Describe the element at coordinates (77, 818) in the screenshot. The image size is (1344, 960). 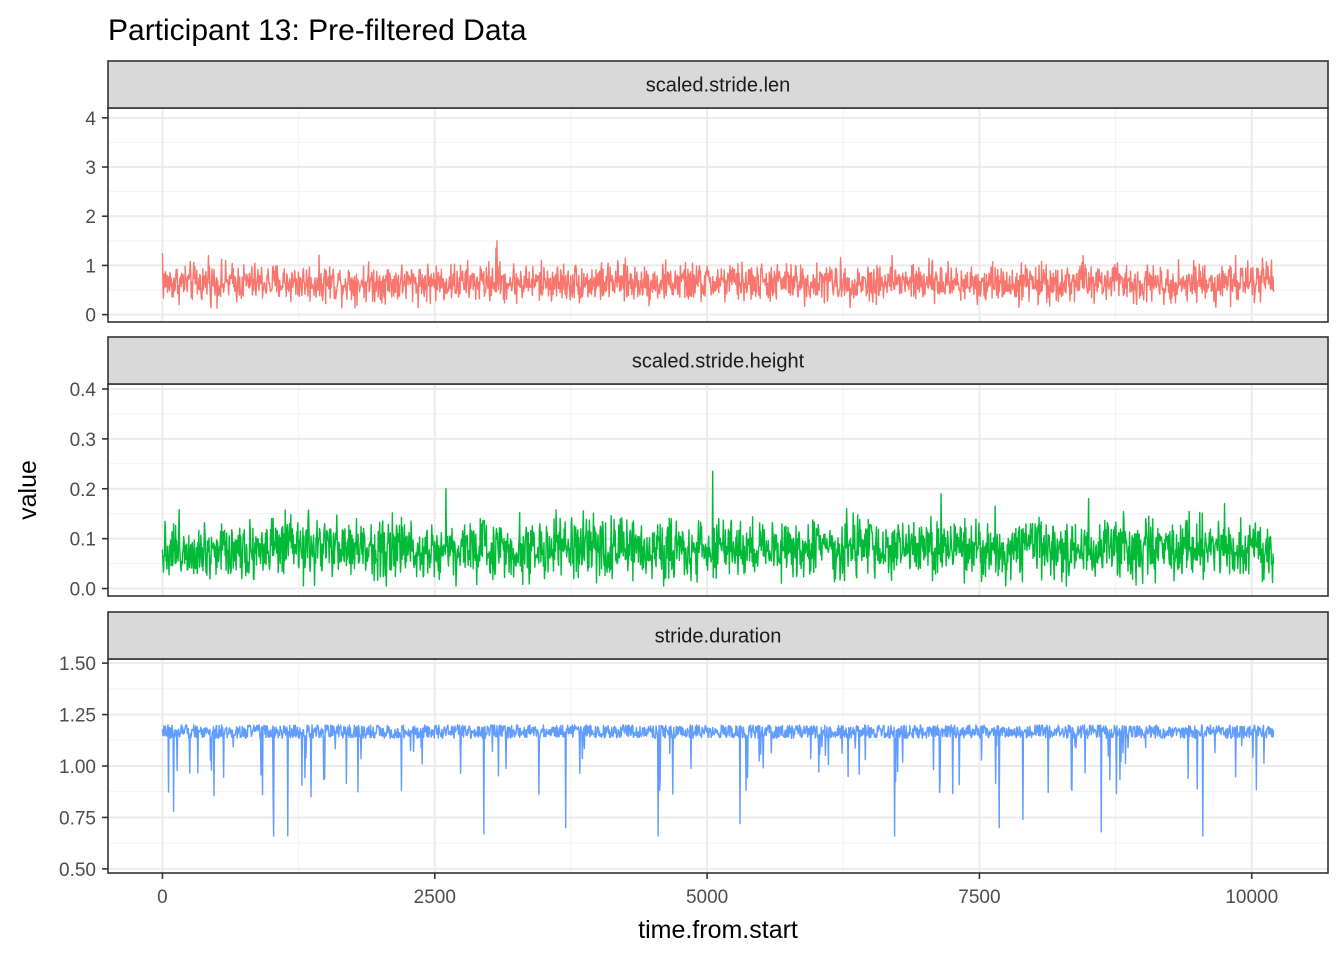
I see `y-tick-label: 0.75` at that location.